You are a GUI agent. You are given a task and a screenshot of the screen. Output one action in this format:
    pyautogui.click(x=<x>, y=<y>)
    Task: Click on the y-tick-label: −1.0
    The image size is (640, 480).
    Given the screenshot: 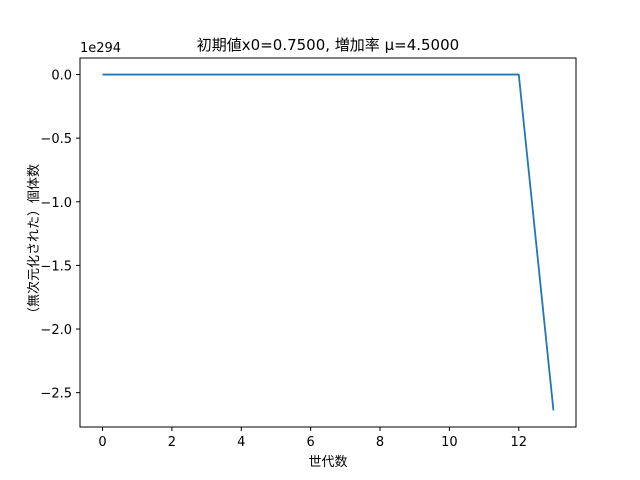 What is the action you would take?
    pyautogui.click(x=56, y=203)
    